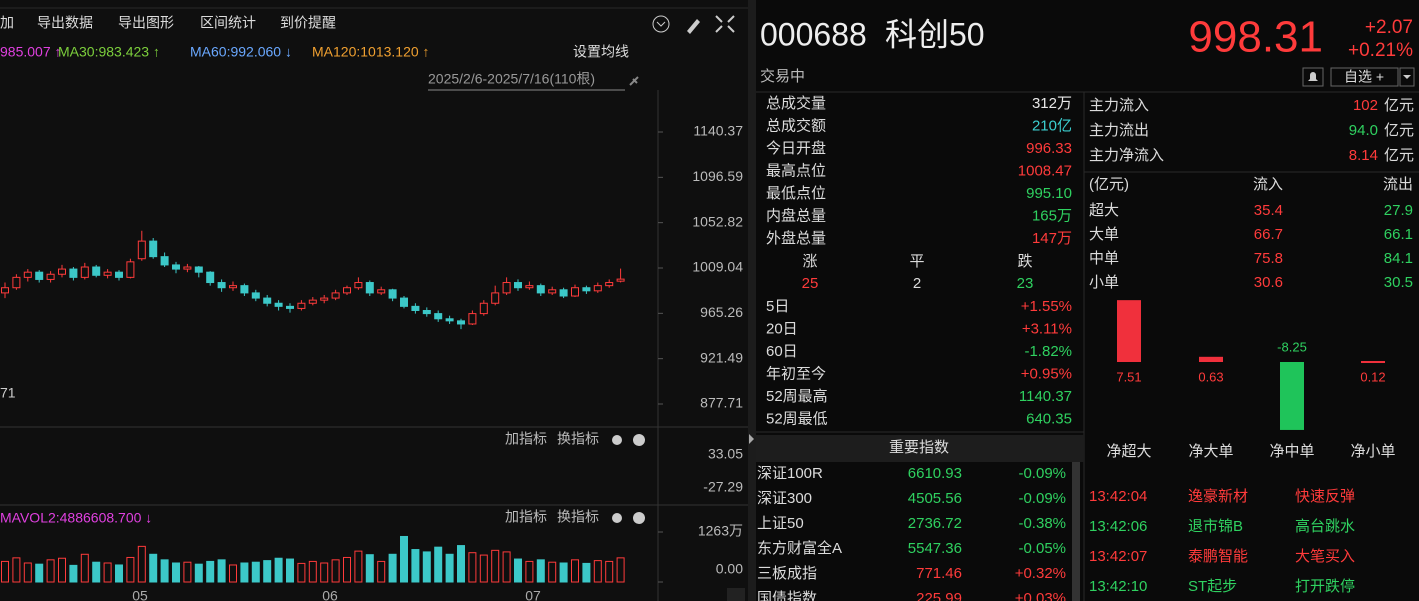 The width and height of the screenshot is (1419, 601). I want to click on breadth-label: 涨, so click(809, 261).